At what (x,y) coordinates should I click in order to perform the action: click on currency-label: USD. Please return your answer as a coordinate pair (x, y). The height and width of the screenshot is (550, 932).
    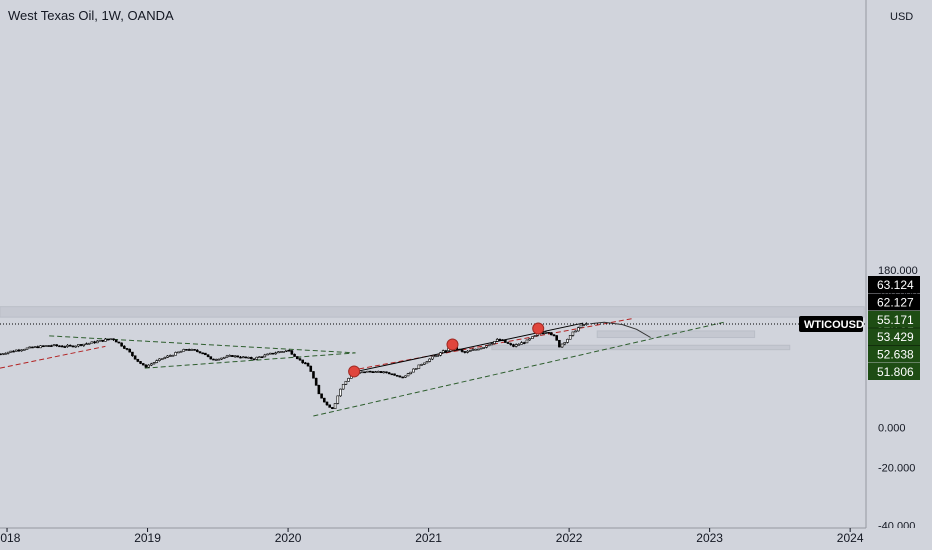
    Looking at the image, I should click on (901, 17).